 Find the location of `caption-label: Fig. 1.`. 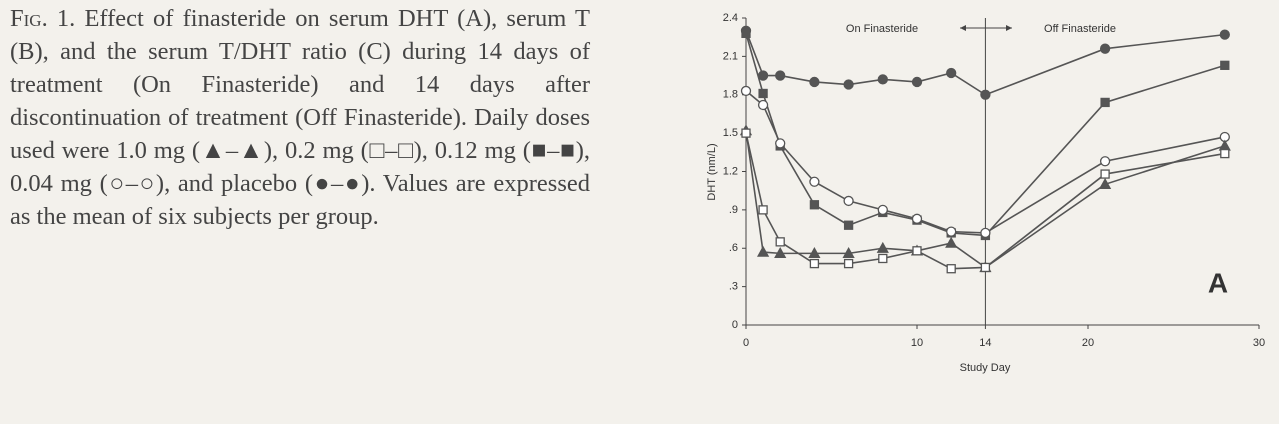

caption-label: Fig. 1. is located at coordinates (43, 18).